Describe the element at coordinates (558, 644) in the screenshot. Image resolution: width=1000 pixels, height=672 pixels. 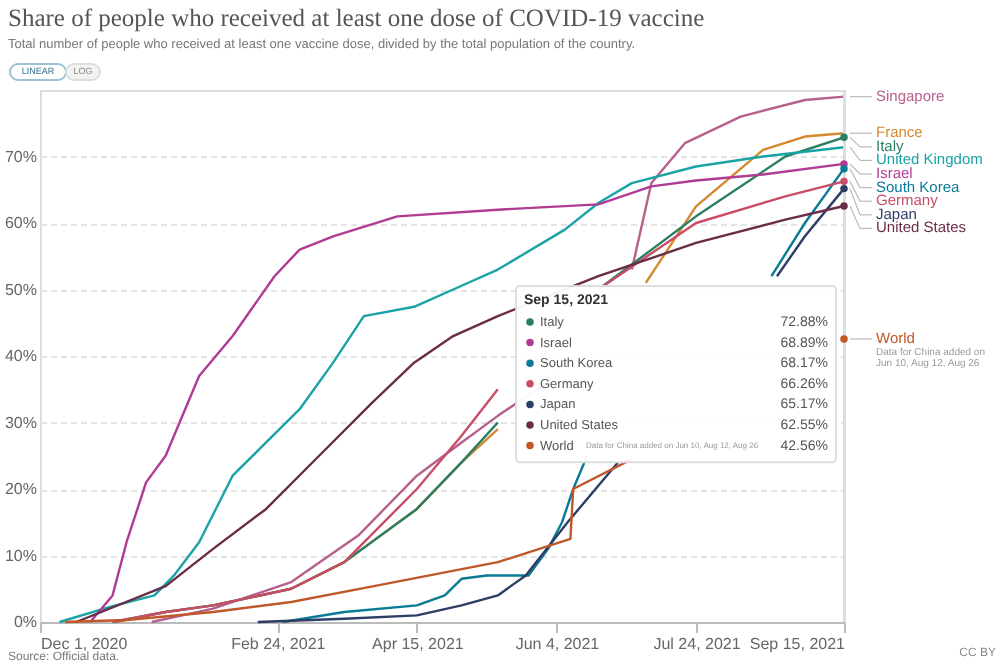
I see `x-tick-label: Jun 4, 2021` at that location.